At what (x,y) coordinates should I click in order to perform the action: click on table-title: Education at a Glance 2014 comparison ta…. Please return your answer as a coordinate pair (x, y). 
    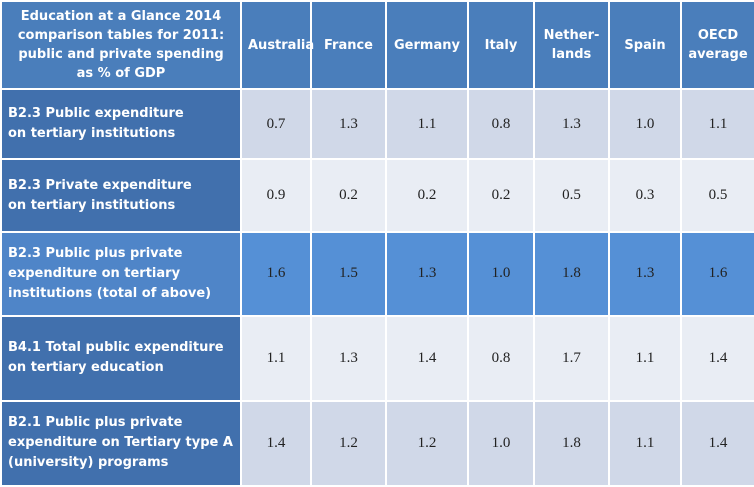
    Looking at the image, I should click on (121, 45).